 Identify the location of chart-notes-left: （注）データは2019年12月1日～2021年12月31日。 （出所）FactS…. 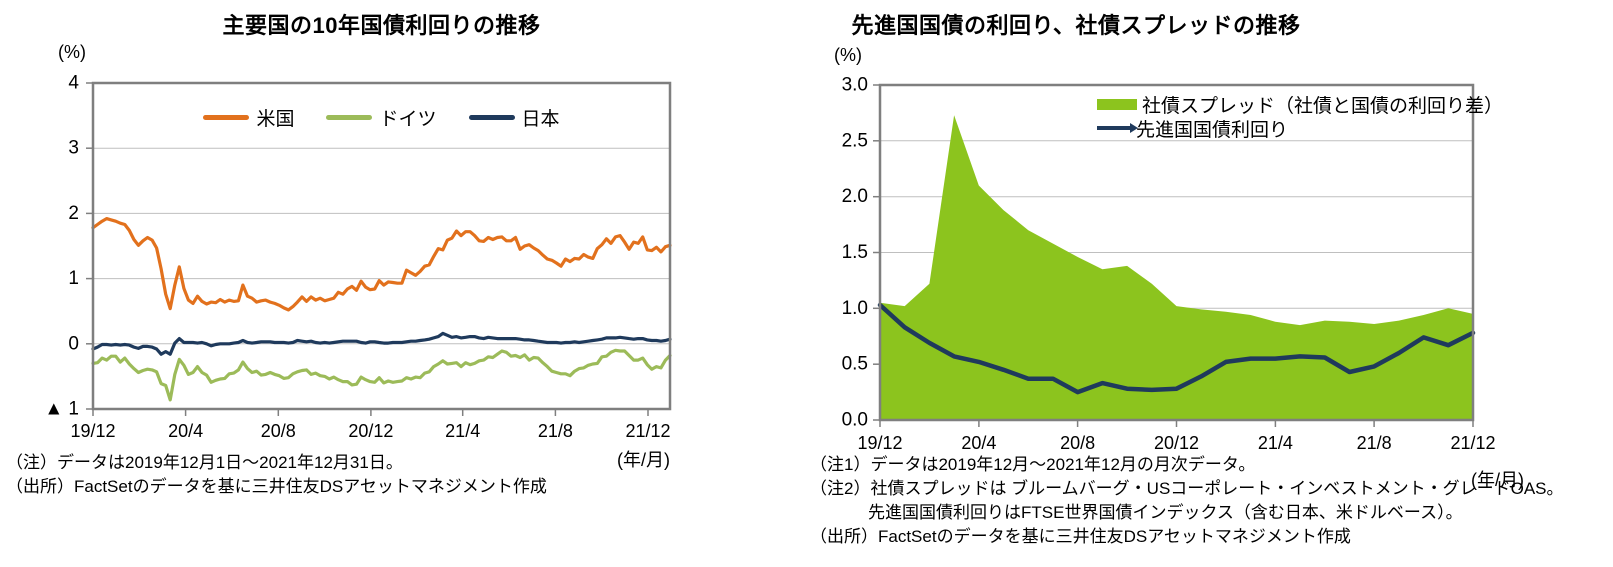
(276, 475).